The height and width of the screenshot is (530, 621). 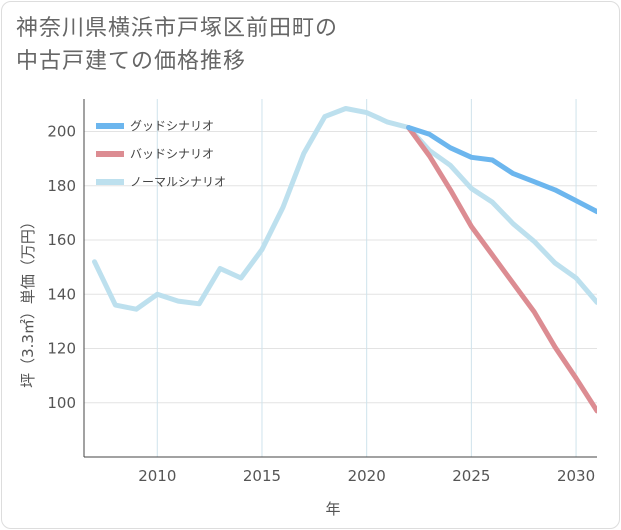 What do you see at coordinates (501, 170) in the screenshot?
I see `series-line-good` at bounding box center [501, 170].